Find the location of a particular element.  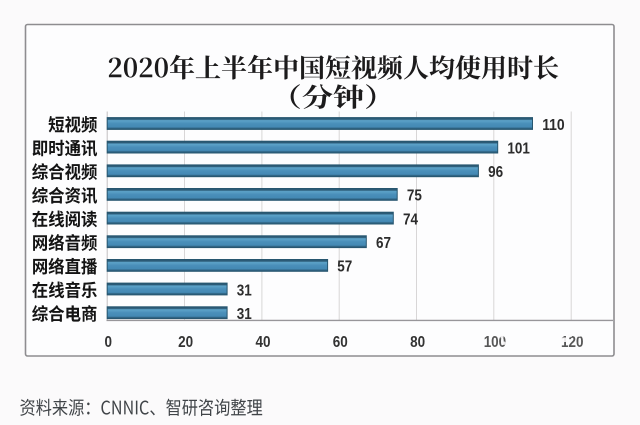

svg-text: 40 is located at coordinates (263, 342).